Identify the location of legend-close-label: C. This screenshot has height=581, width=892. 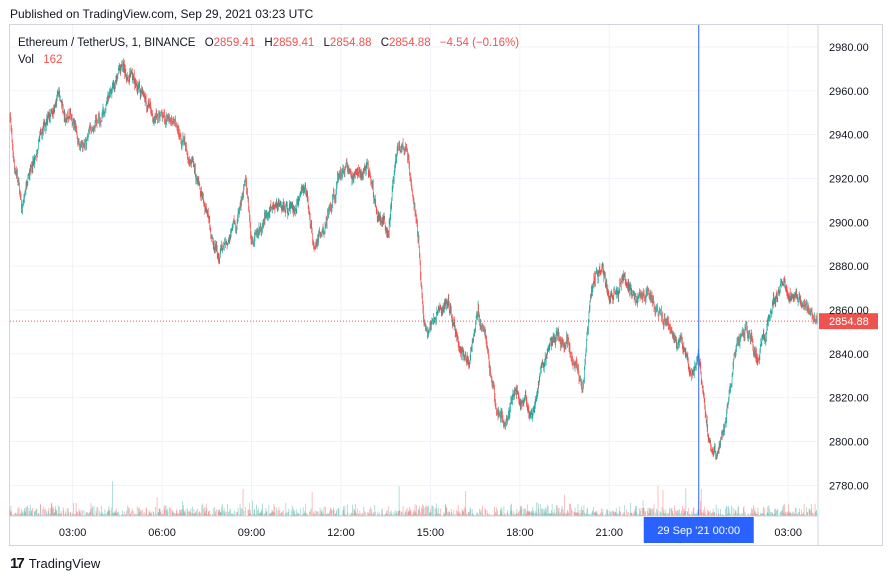
(385, 43).